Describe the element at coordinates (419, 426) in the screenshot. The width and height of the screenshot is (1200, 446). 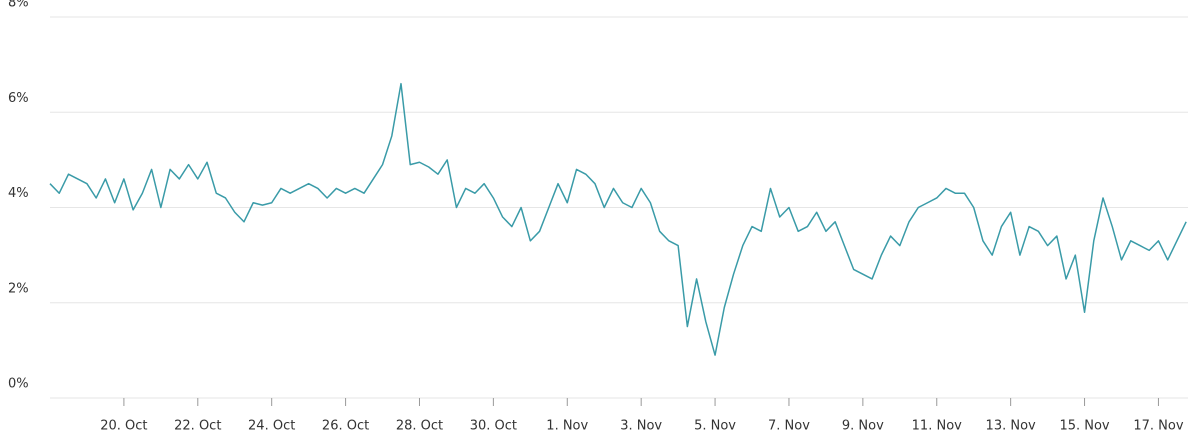
I see `x-tick-label: 28. Oct` at that location.